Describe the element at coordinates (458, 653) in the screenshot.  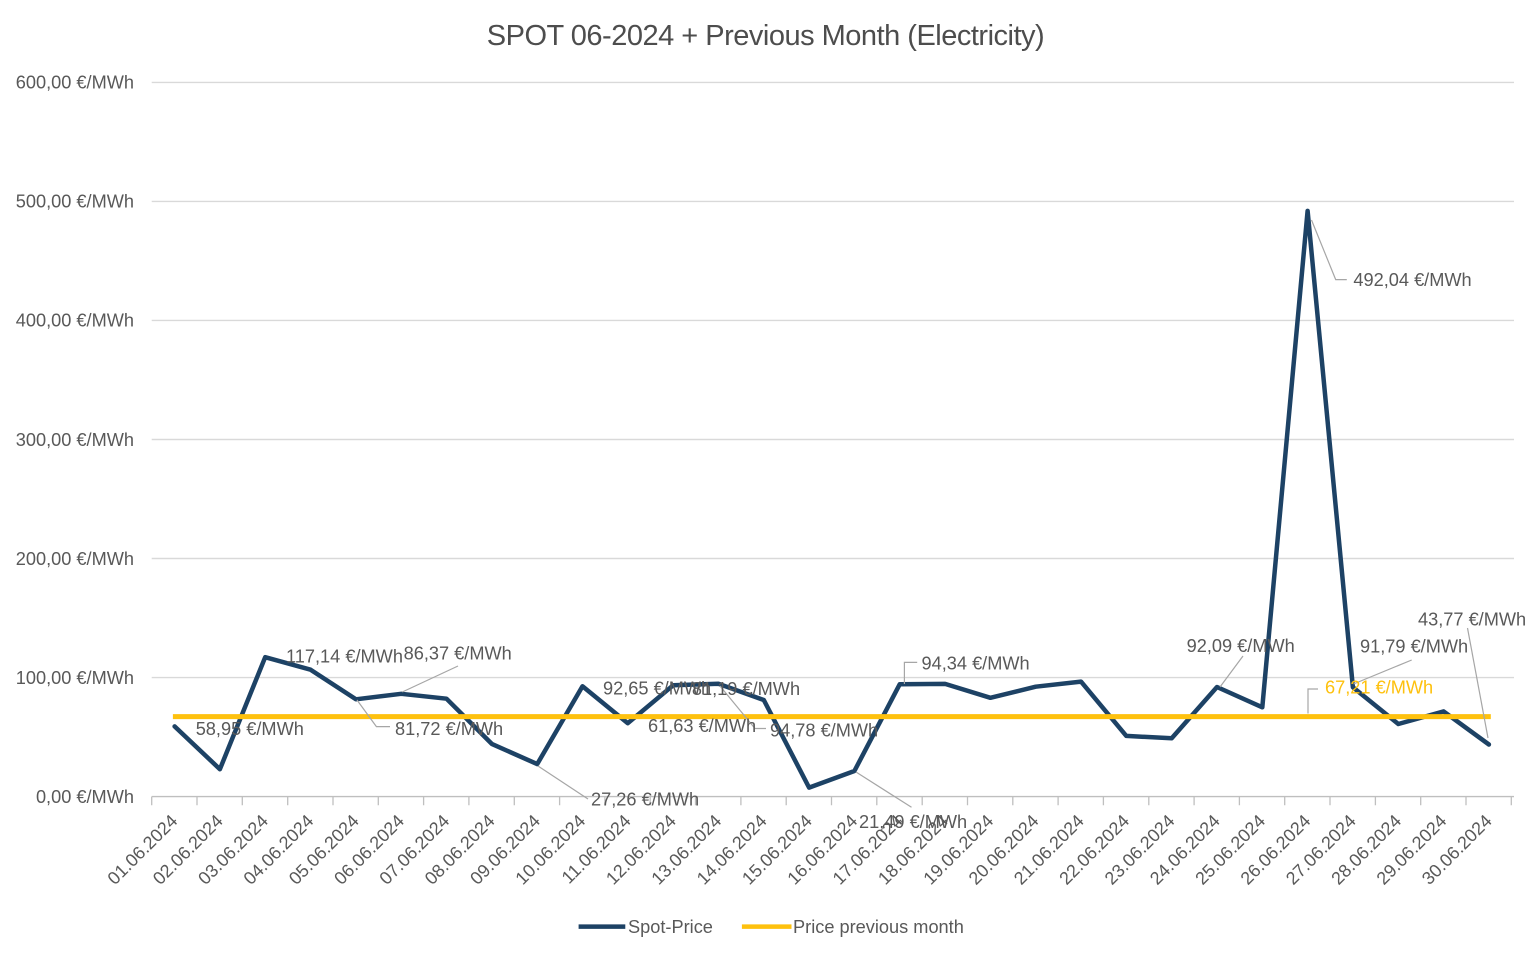
I see `svg-text: 86,37 €/MWh` at that location.